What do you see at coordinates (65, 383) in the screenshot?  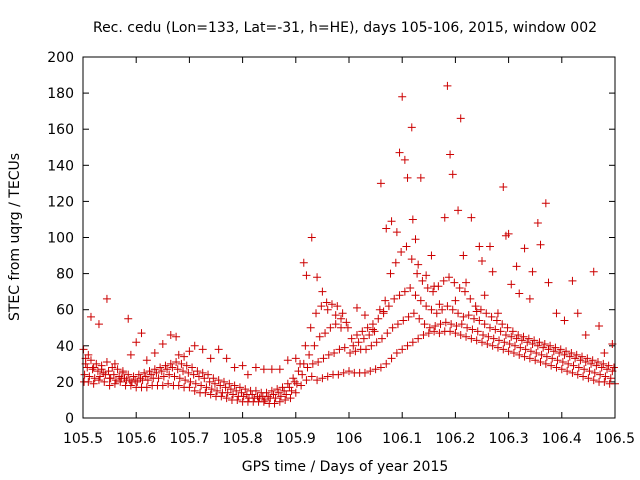 I see `y-tick-label: 20` at bounding box center [65, 383].